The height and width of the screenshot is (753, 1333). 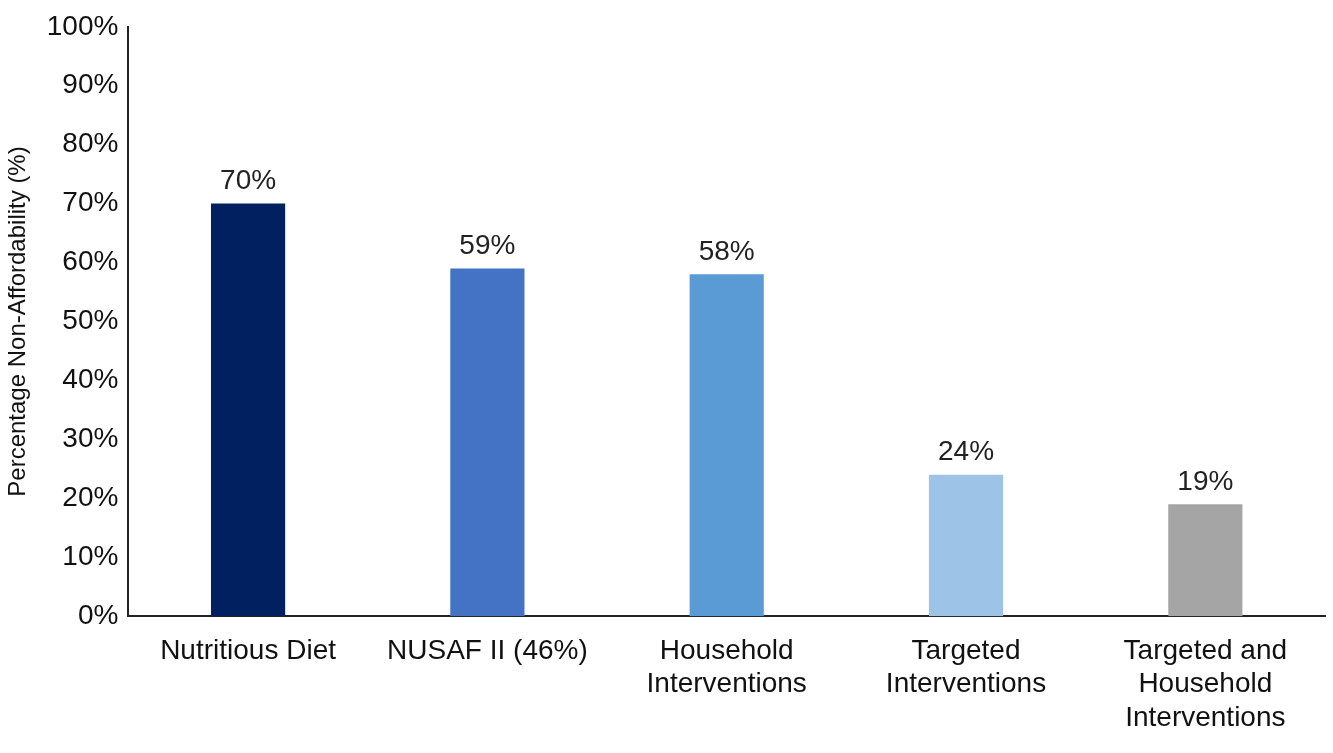 What do you see at coordinates (966, 666) in the screenshot?
I see `x-tick-label: Targeted Interventions` at bounding box center [966, 666].